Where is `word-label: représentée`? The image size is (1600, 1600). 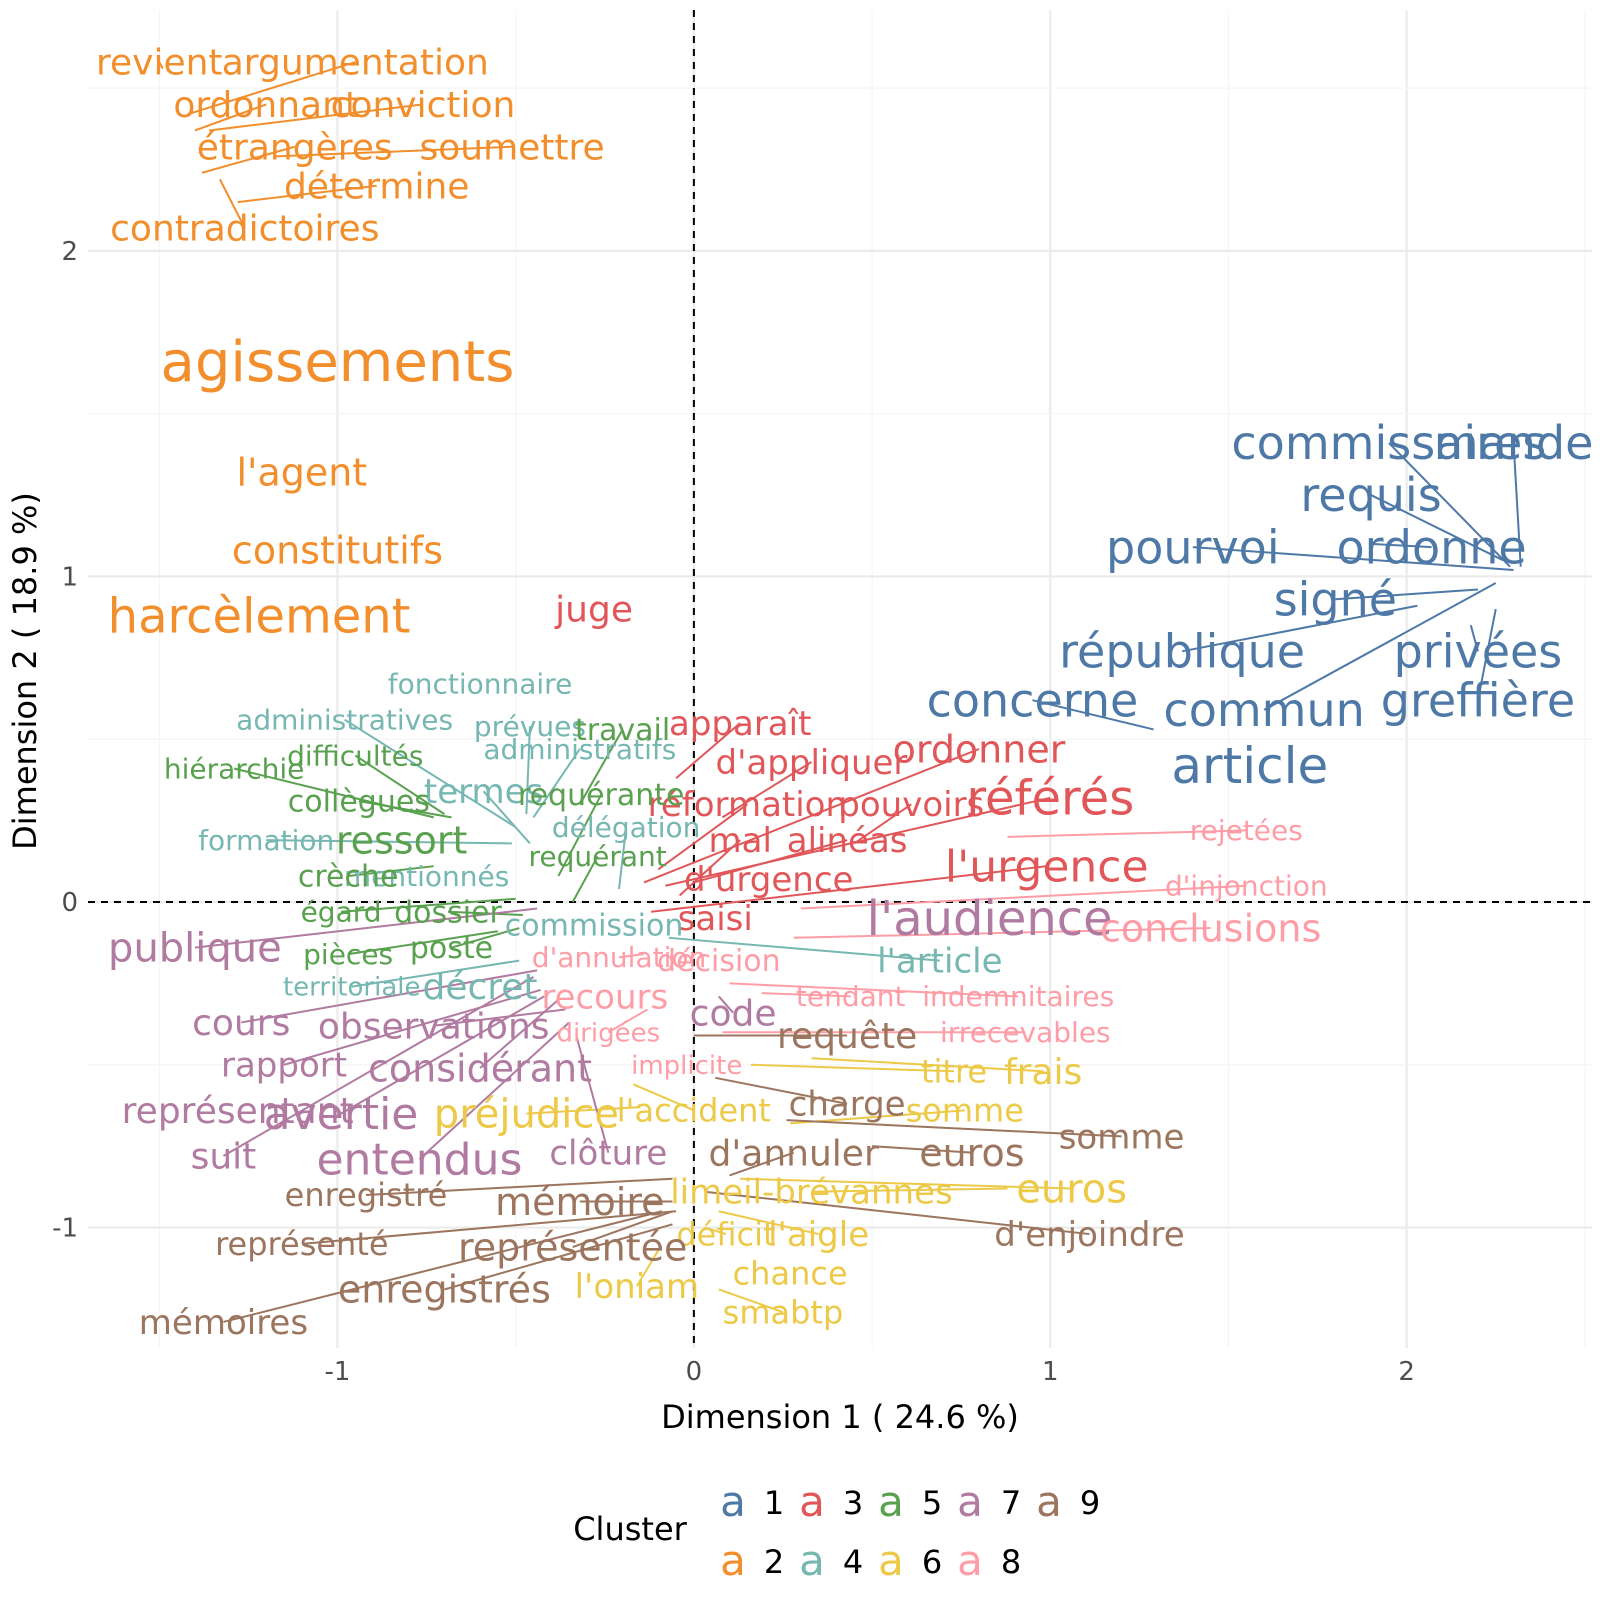 word-label: représentée is located at coordinates (572, 1247).